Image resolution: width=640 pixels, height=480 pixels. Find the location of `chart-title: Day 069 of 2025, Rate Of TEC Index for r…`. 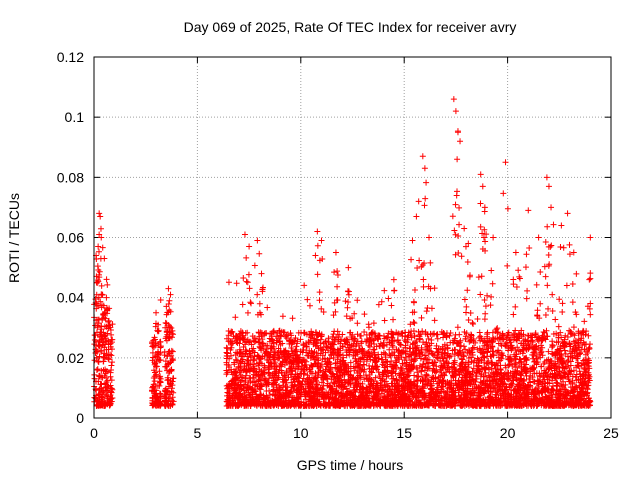

chart-title: Day 069 of 2025, Rate Of TEC Index for r… is located at coordinates (350, 27).